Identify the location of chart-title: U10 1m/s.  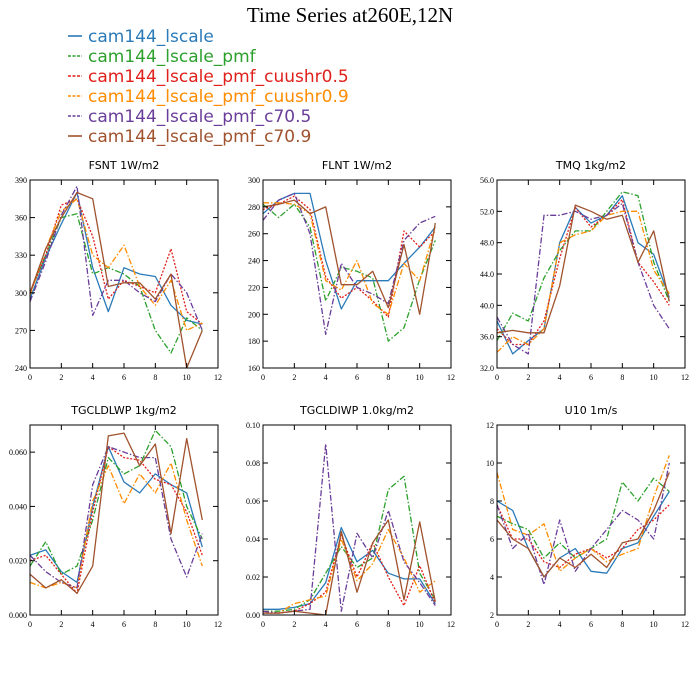
(591, 410).